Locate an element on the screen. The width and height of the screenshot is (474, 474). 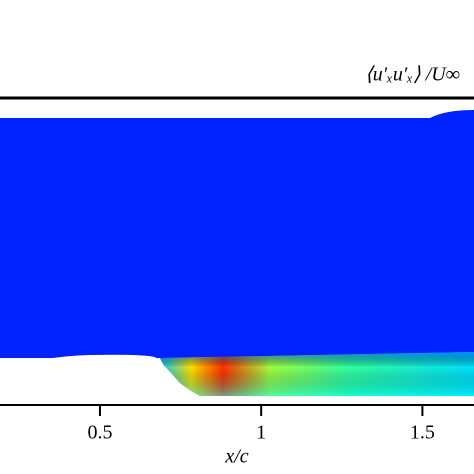
x-tick-label: 1 is located at coordinates (261, 433).